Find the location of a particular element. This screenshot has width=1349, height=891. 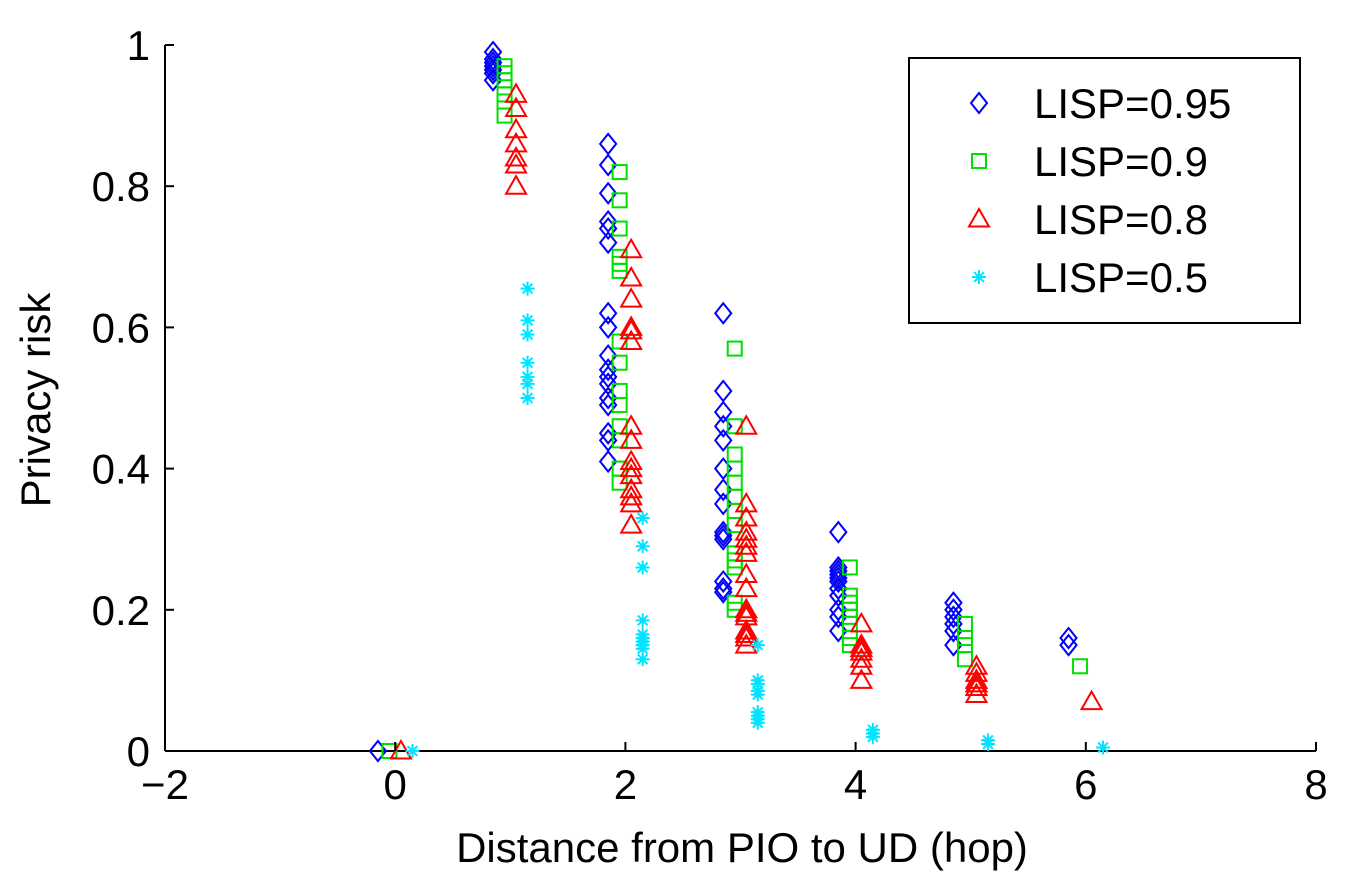

x-tick-label: 0 is located at coordinates (395, 784).